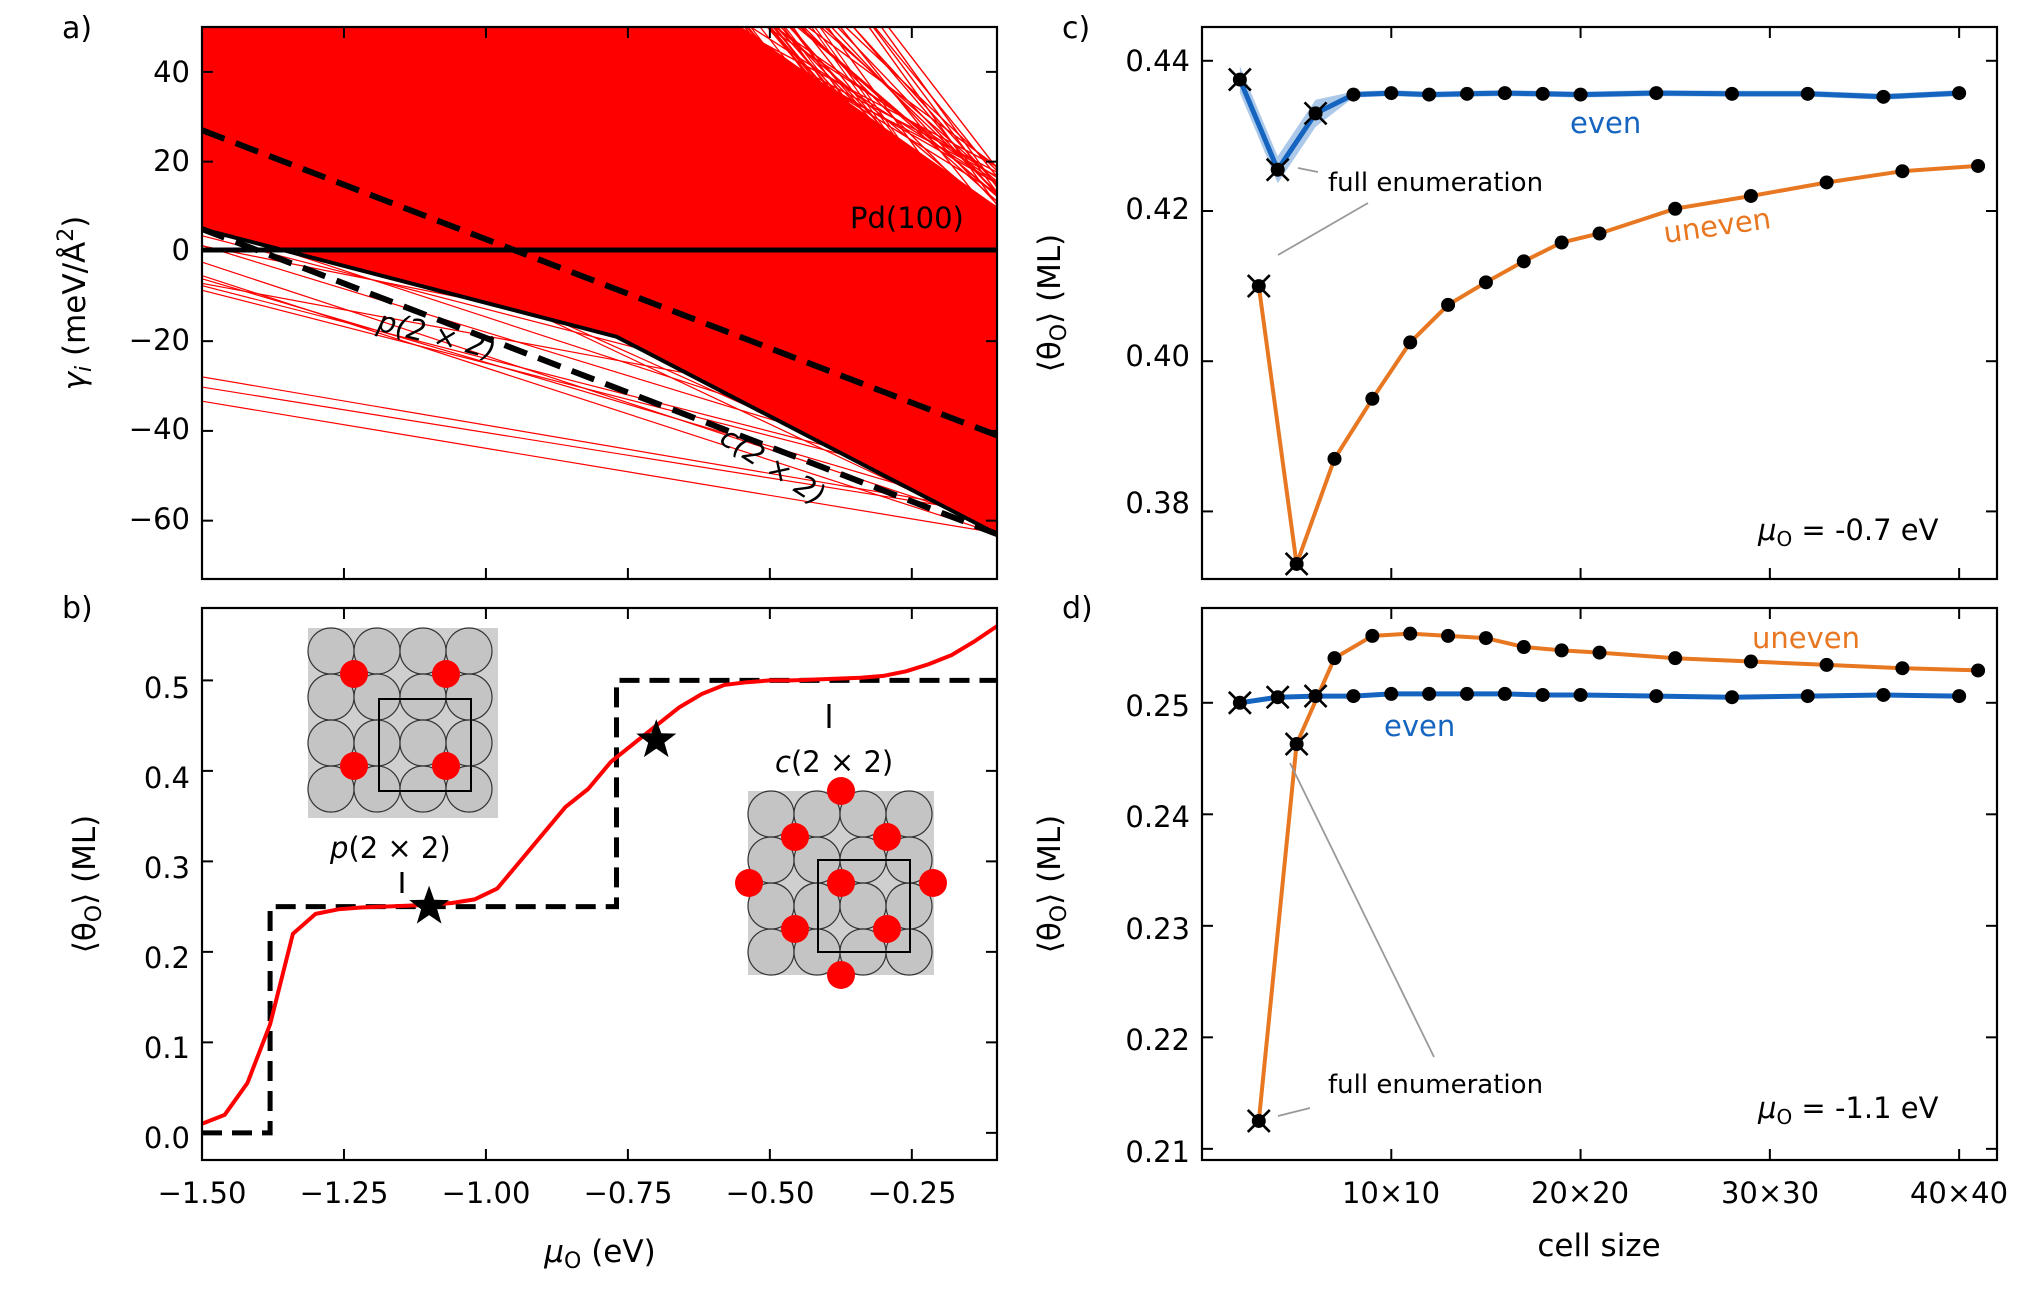 This screenshot has height=1311, width=2022. What do you see at coordinates (557, 1193) in the screenshot?
I see `panel-b-xticklabels: −1.50 −1.25 −1.00 −0.75 −0.50 −0.25` at bounding box center [557, 1193].